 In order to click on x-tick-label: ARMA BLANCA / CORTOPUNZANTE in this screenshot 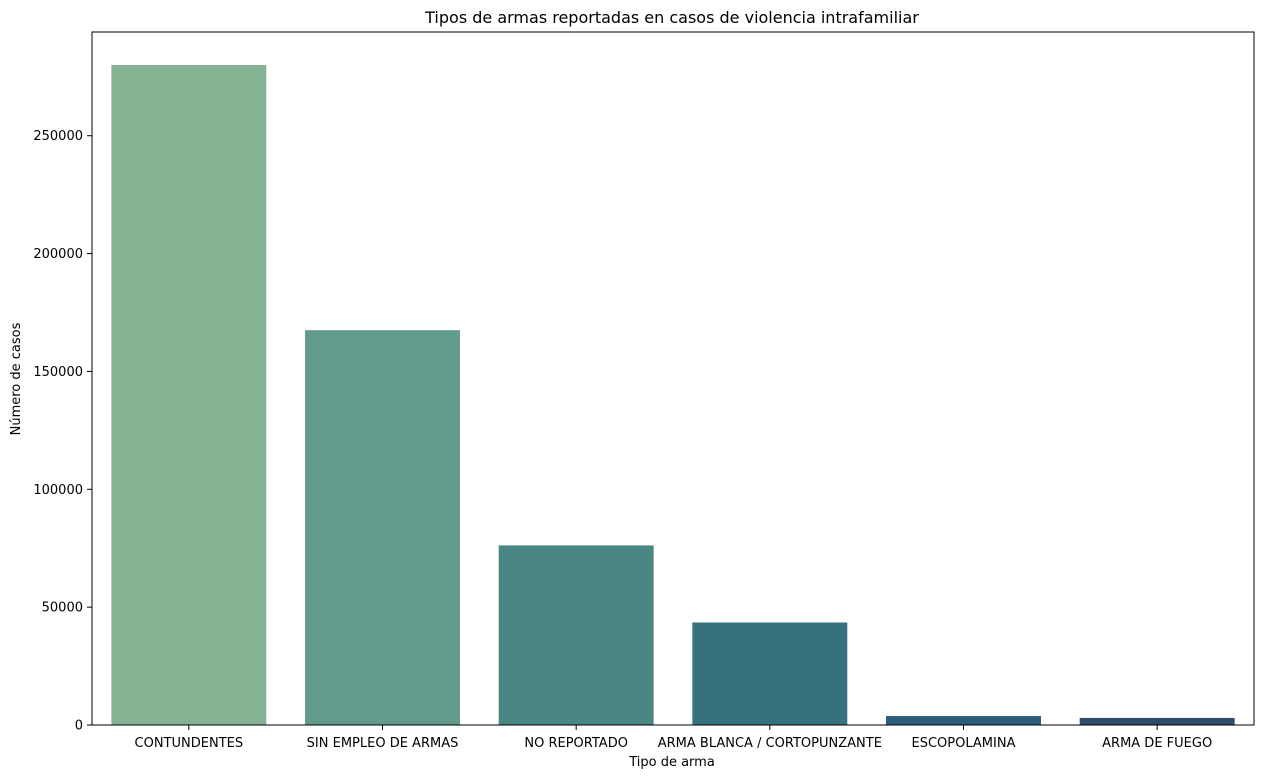, I will do `click(770, 743)`.